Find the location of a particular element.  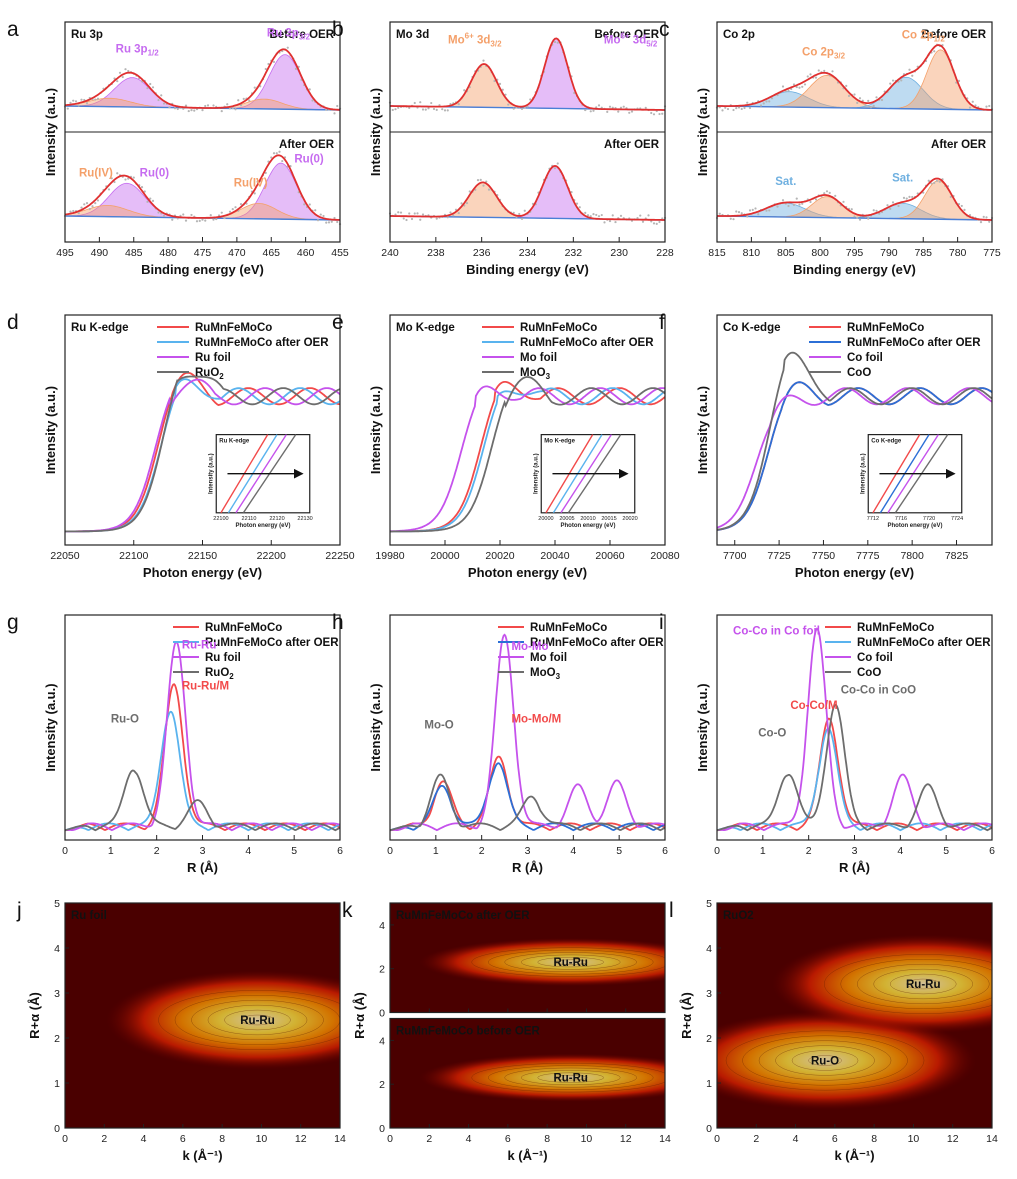

peak-annotation: Ru(0) is located at coordinates (155, 174).